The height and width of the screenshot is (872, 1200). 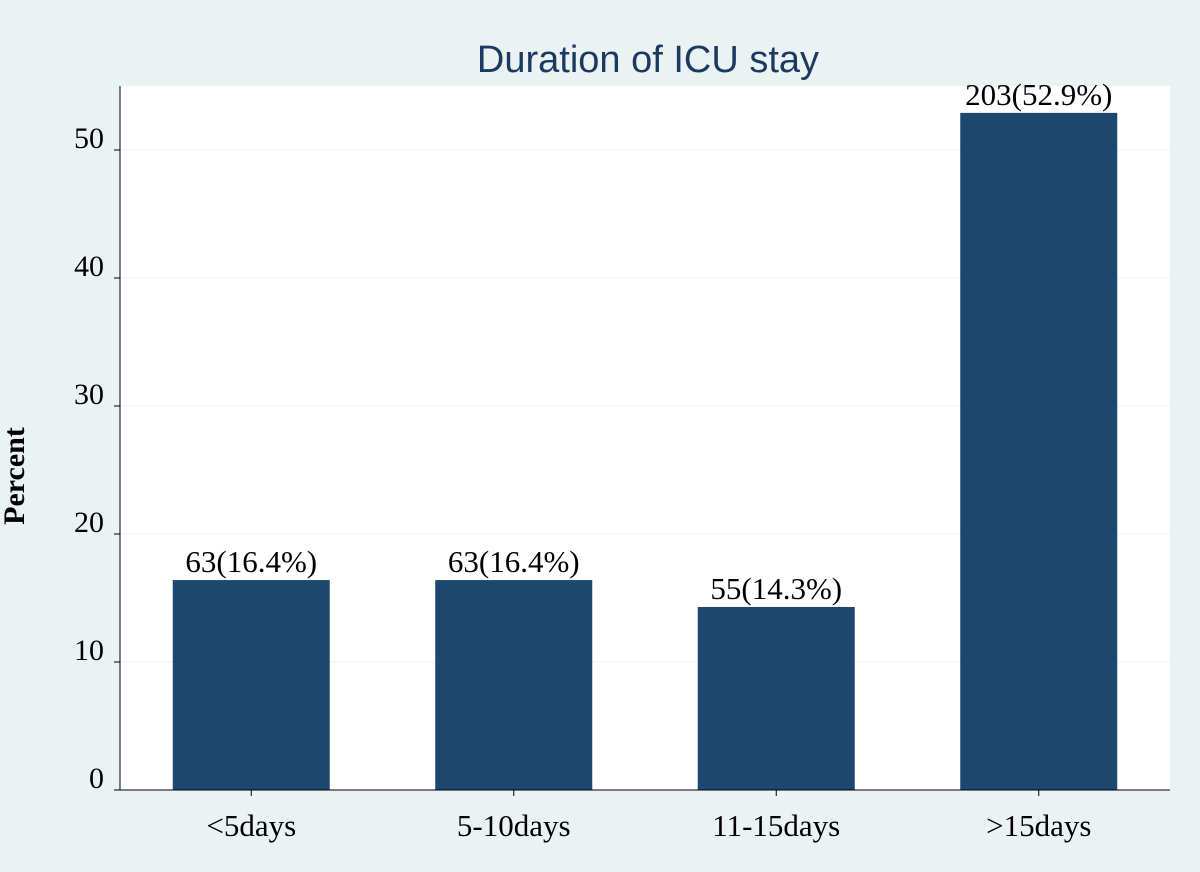 I want to click on y-tick-label: 50, so click(x=89, y=138).